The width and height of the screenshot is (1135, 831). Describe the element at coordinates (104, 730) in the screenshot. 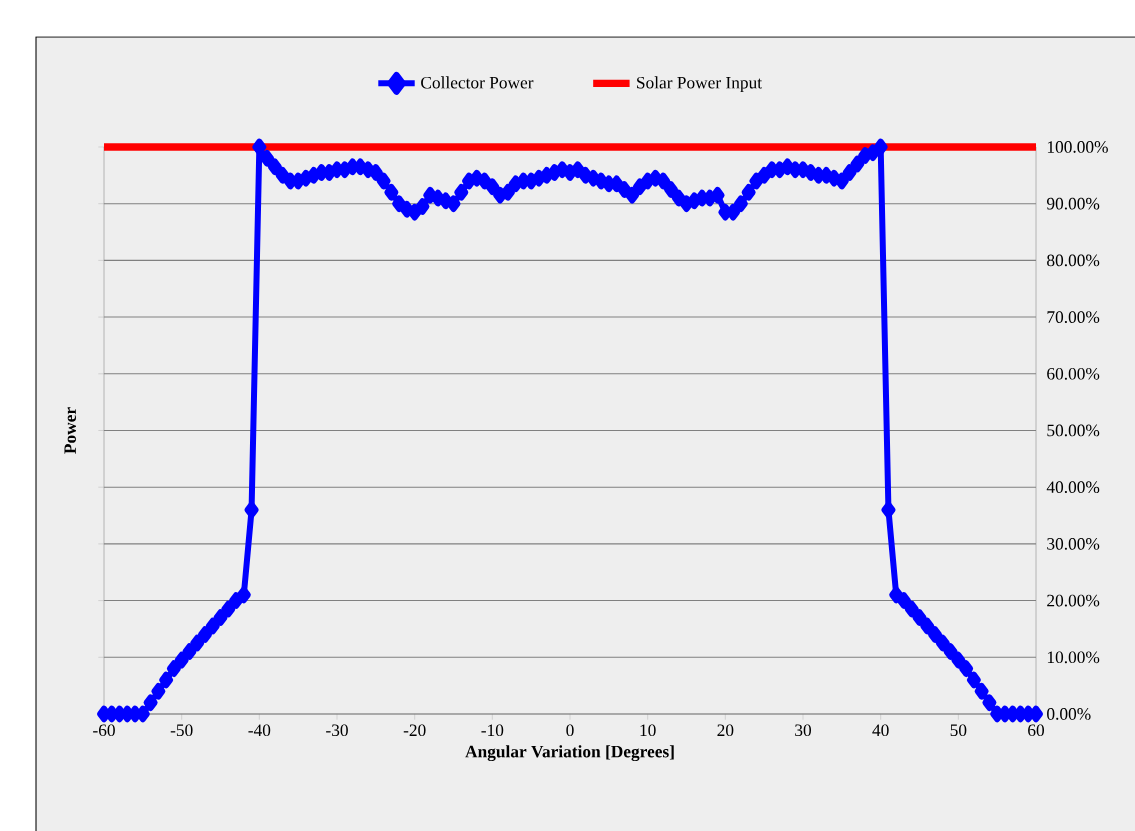

I see `x-tick-label: -60` at that location.